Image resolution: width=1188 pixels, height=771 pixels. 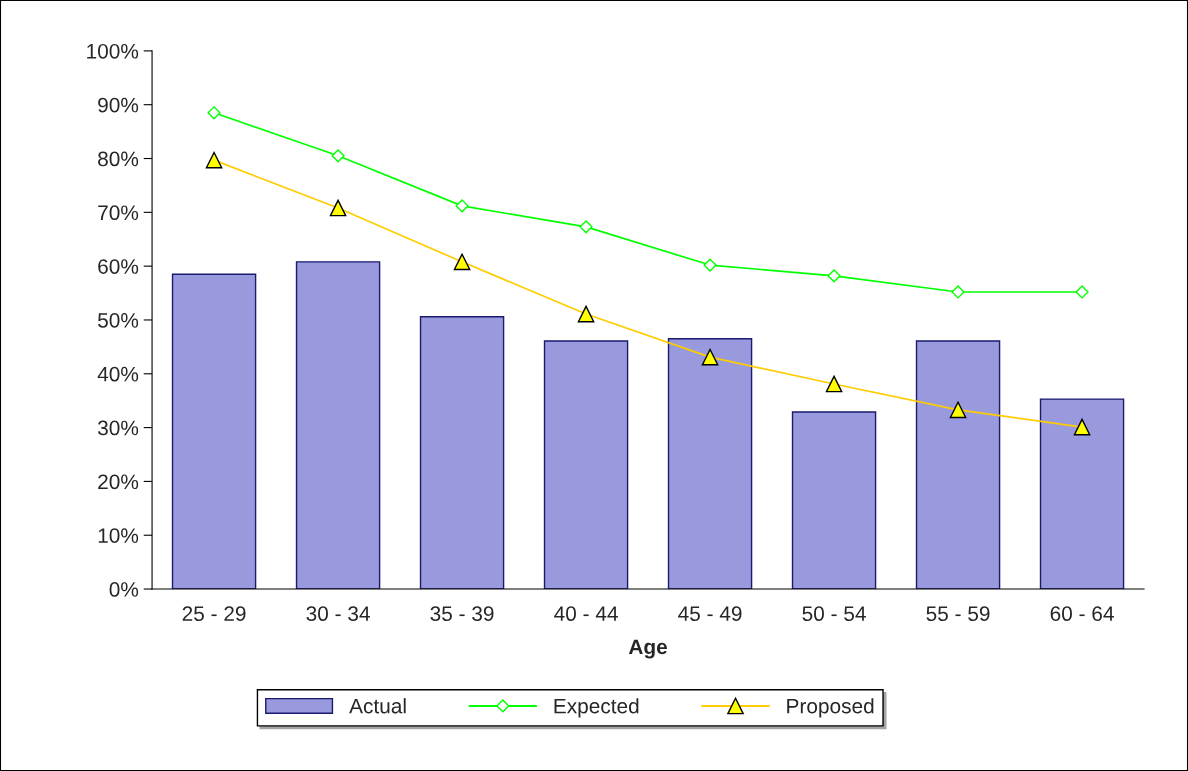 What do you see at coordinates (830, 708) in the screenshot?
I see `legend-label: Proposed` at bounding box center [830, 708].